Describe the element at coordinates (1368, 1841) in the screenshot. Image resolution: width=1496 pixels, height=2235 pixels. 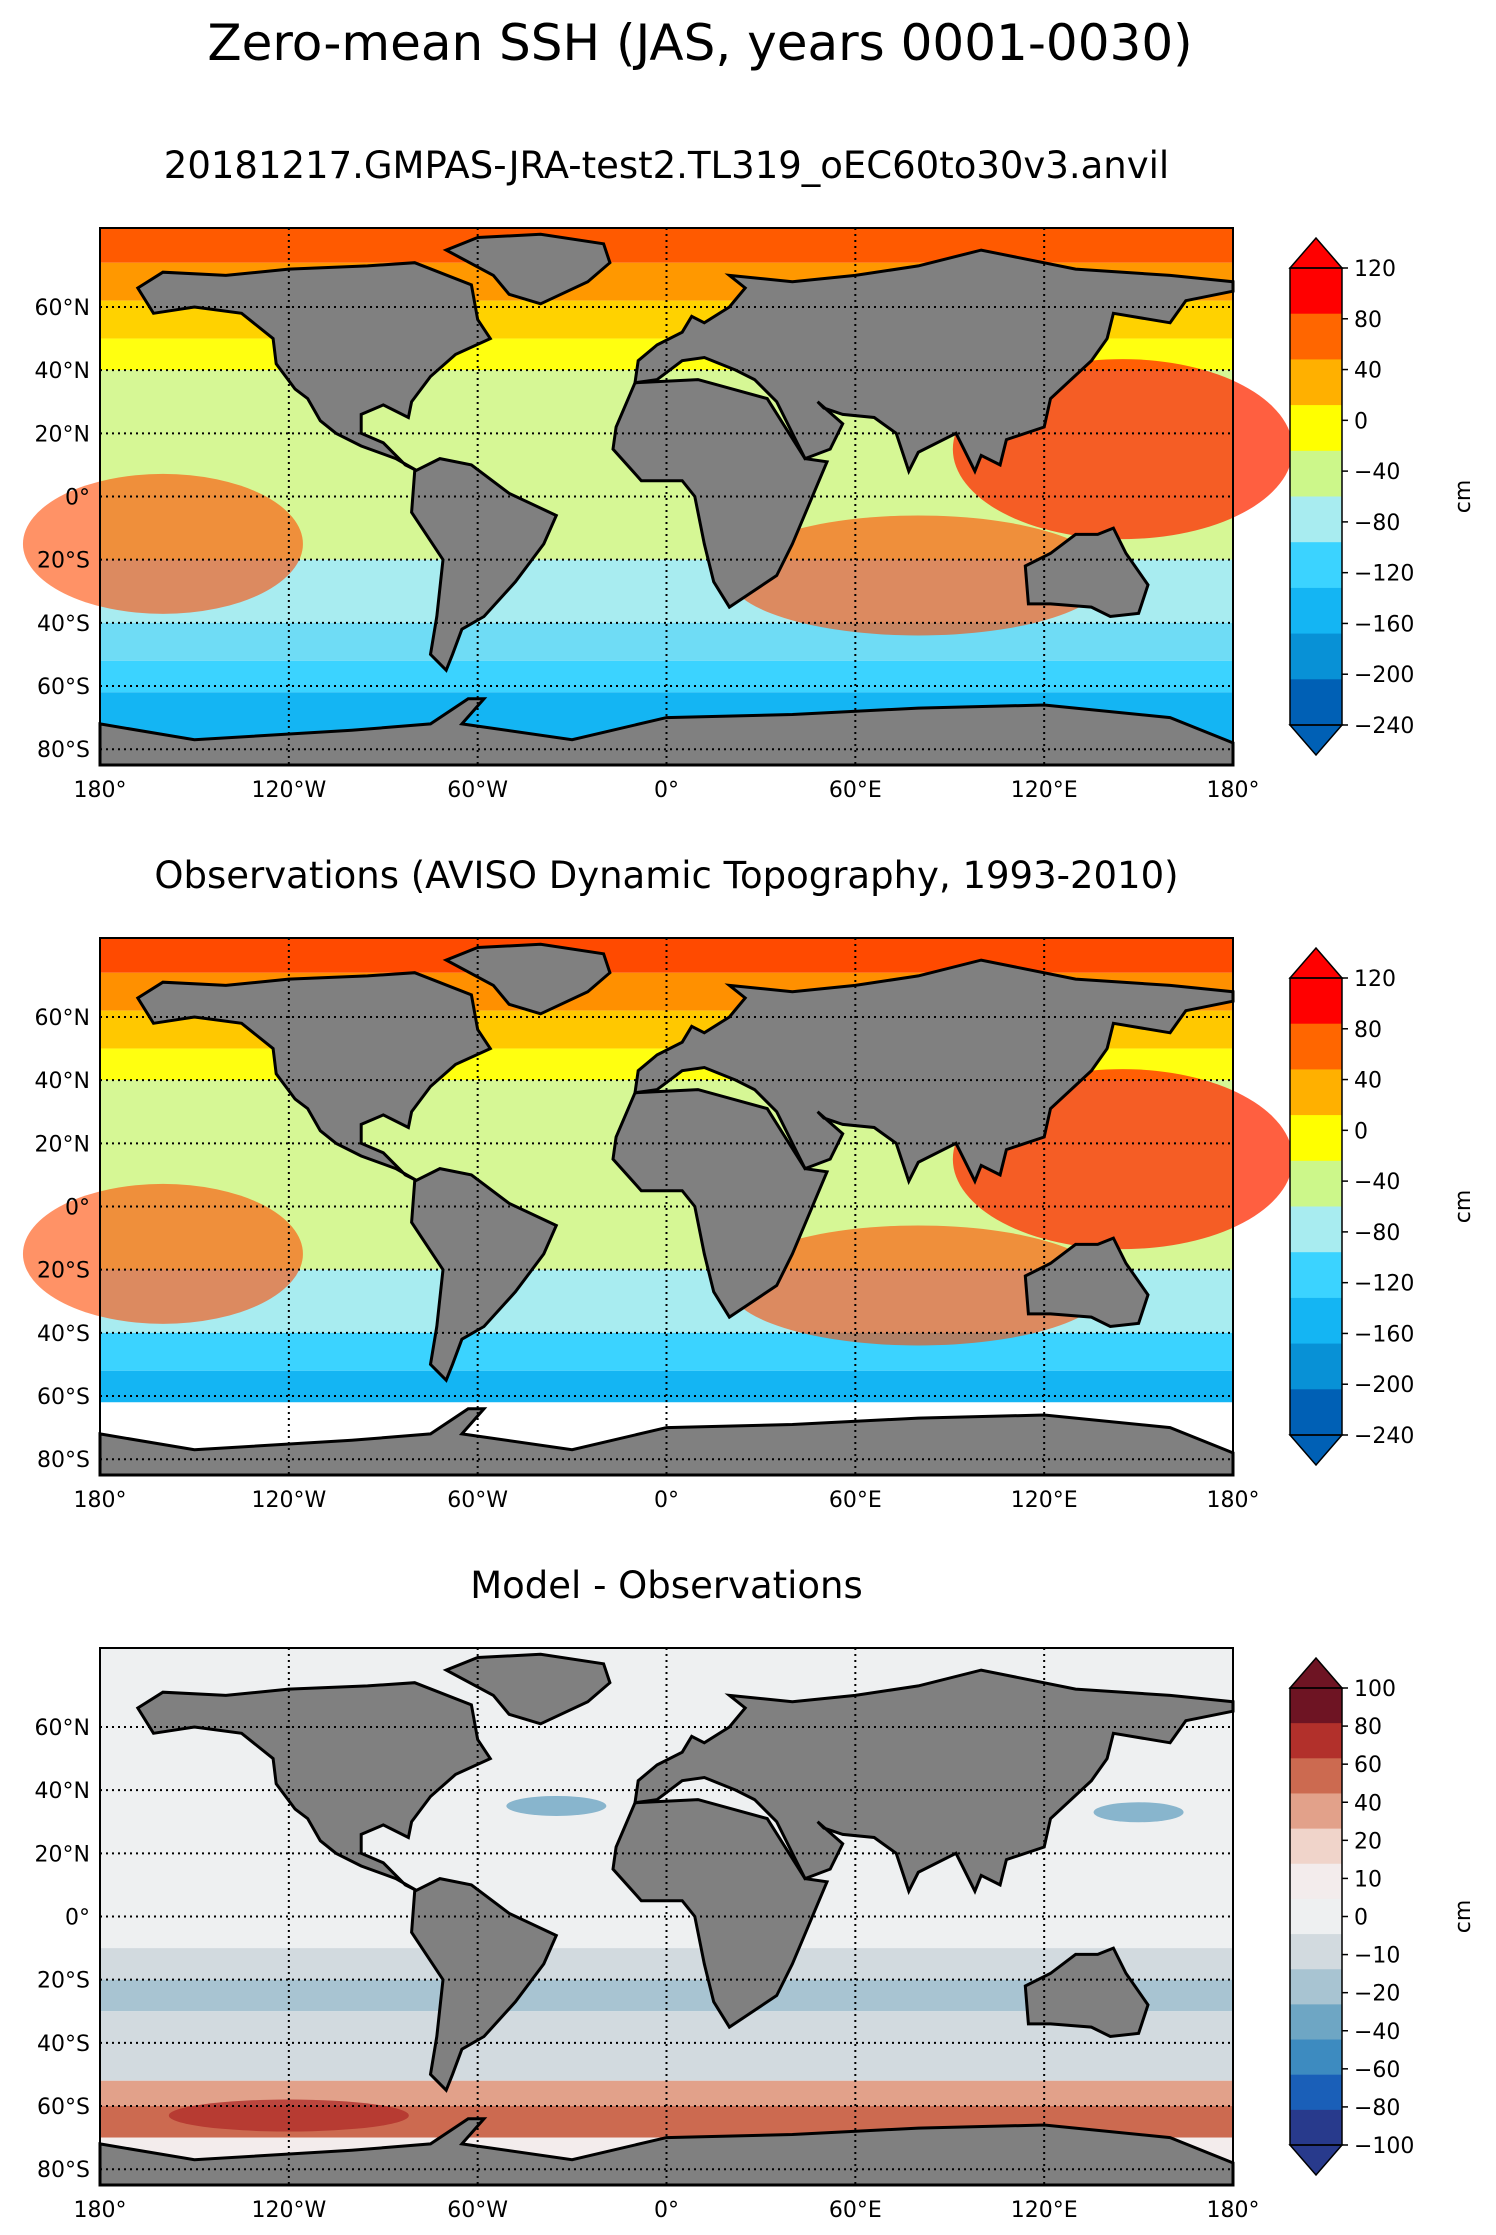
I see `colorbar-tick-label: 20` at that location.